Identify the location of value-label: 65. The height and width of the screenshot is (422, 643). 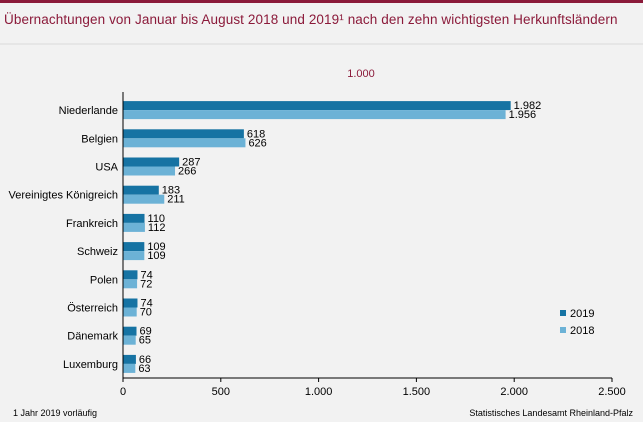
(145, 341).